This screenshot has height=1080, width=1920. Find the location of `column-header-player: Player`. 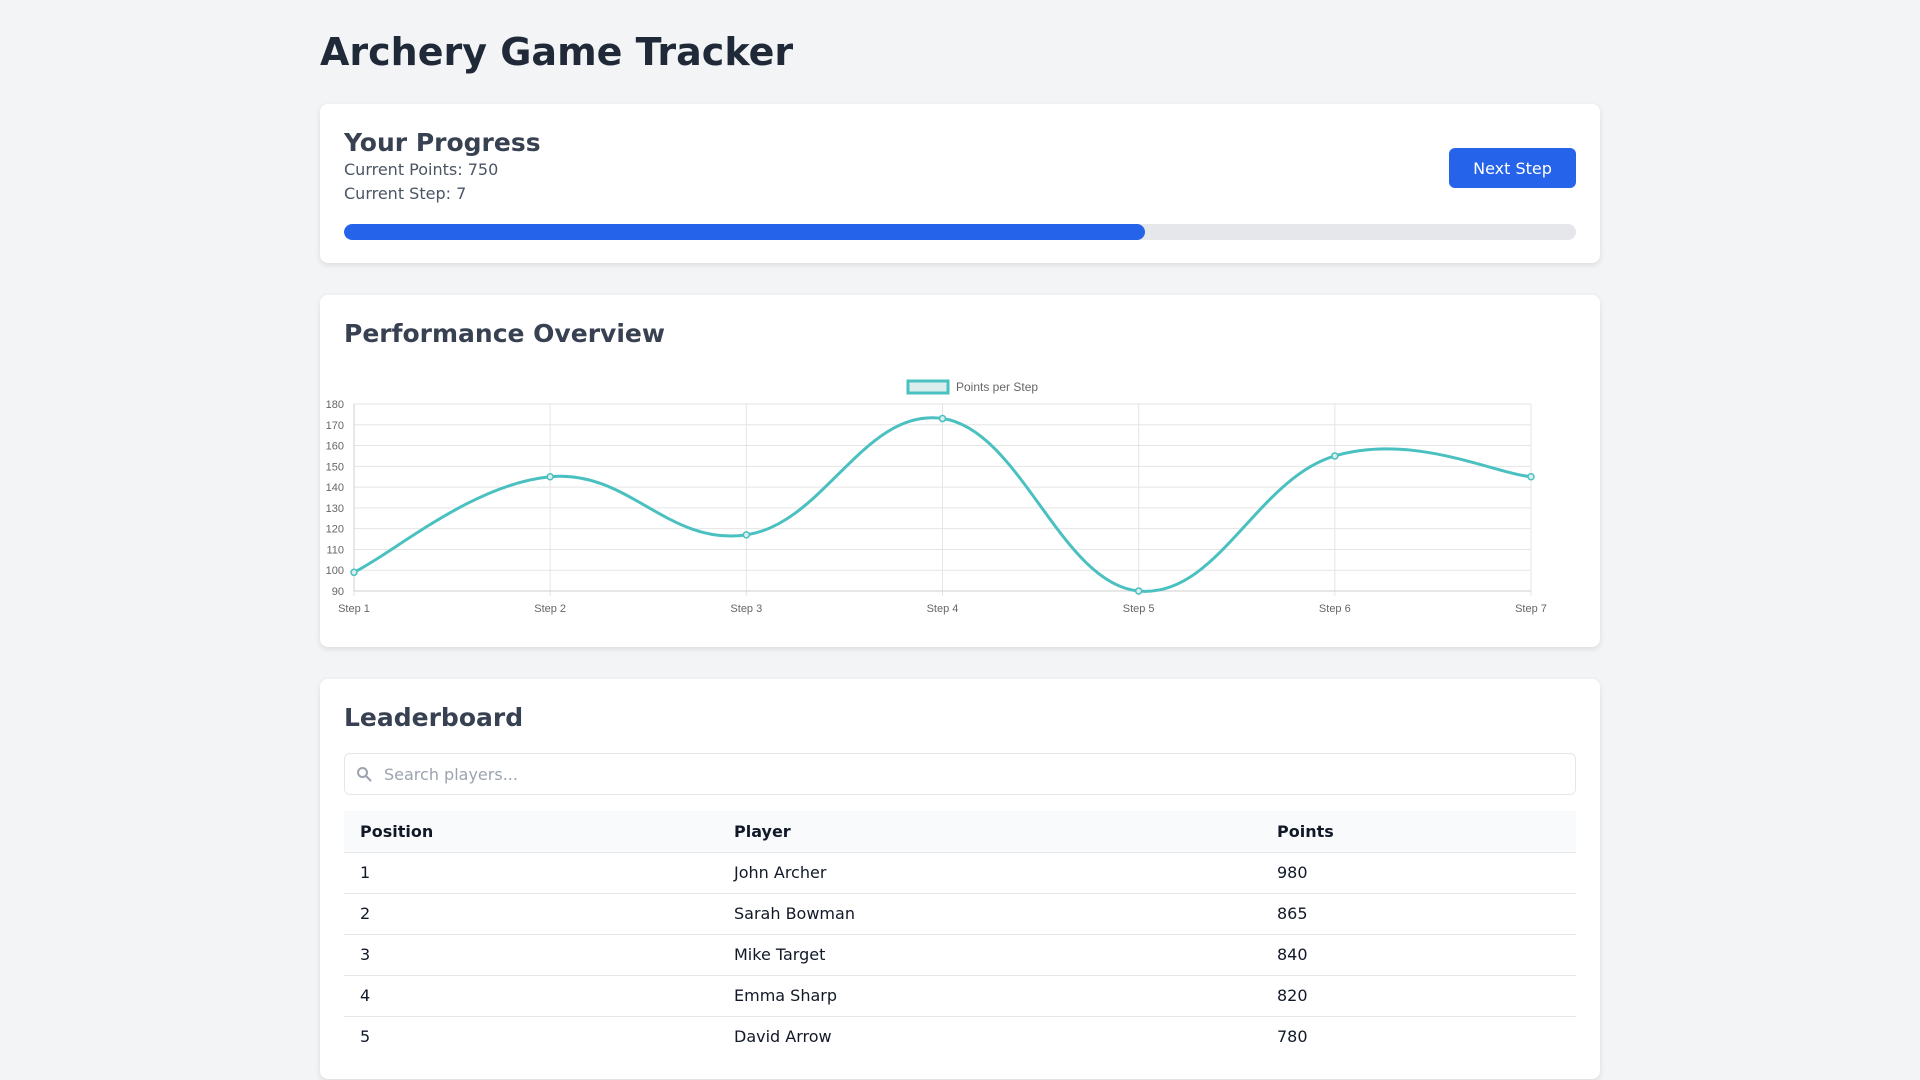

column-header-player: Player is located at coordinates (989, 832).